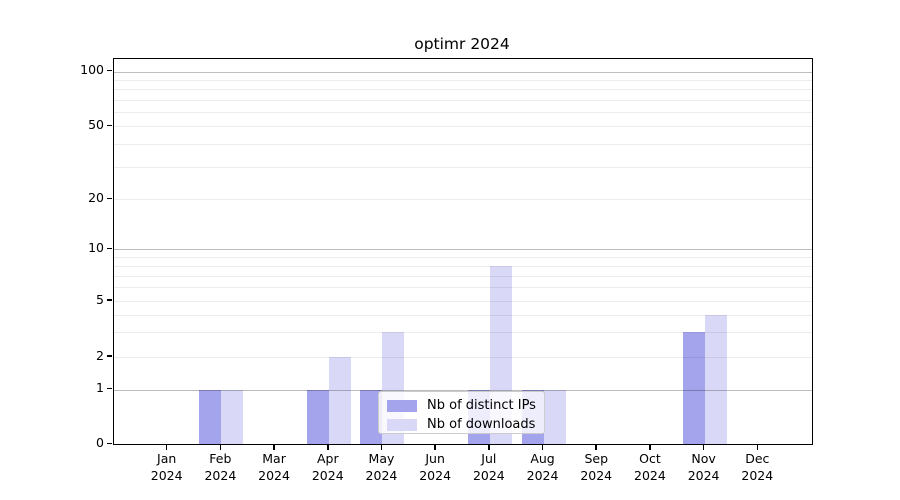  What do you see at coordinates (100, 442) in the screenshot?
I see `y-tick-label: 0` at bounding box center [100, 442].